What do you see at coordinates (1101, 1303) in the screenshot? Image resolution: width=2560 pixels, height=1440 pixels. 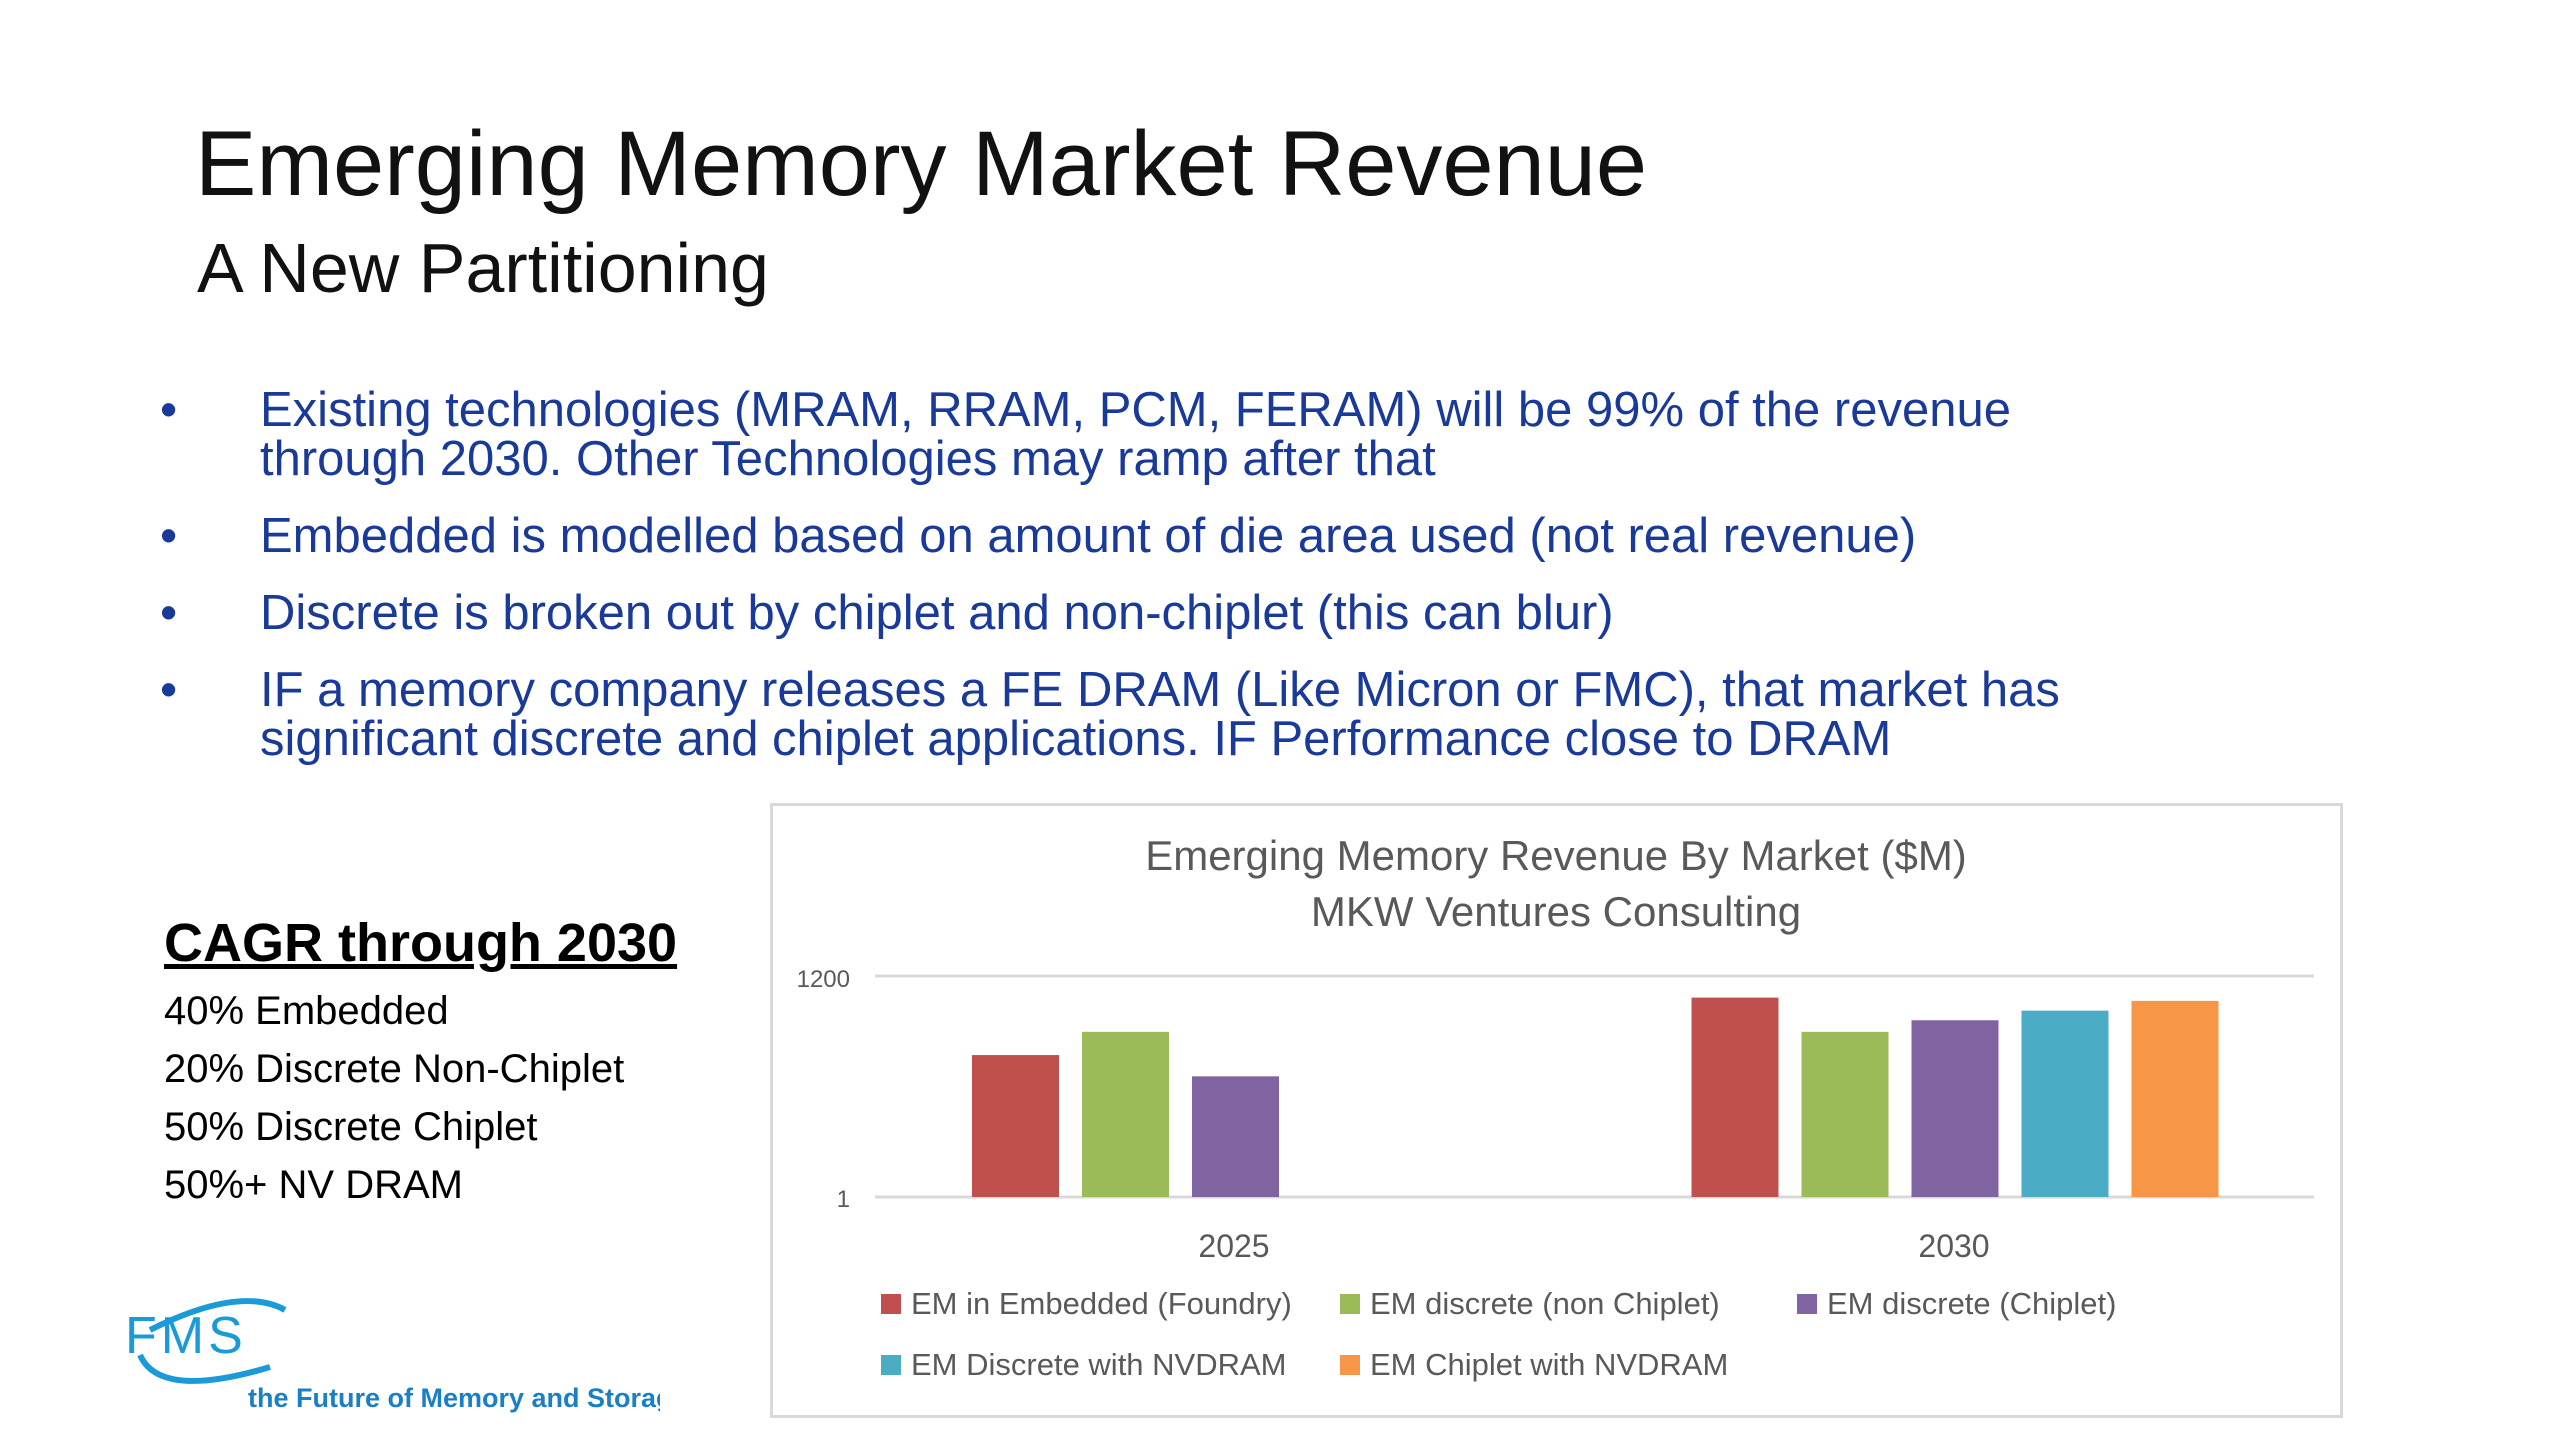 I see `legend-label: EM in Embedded (Foundry)` at bounding box center [1101, 1303].